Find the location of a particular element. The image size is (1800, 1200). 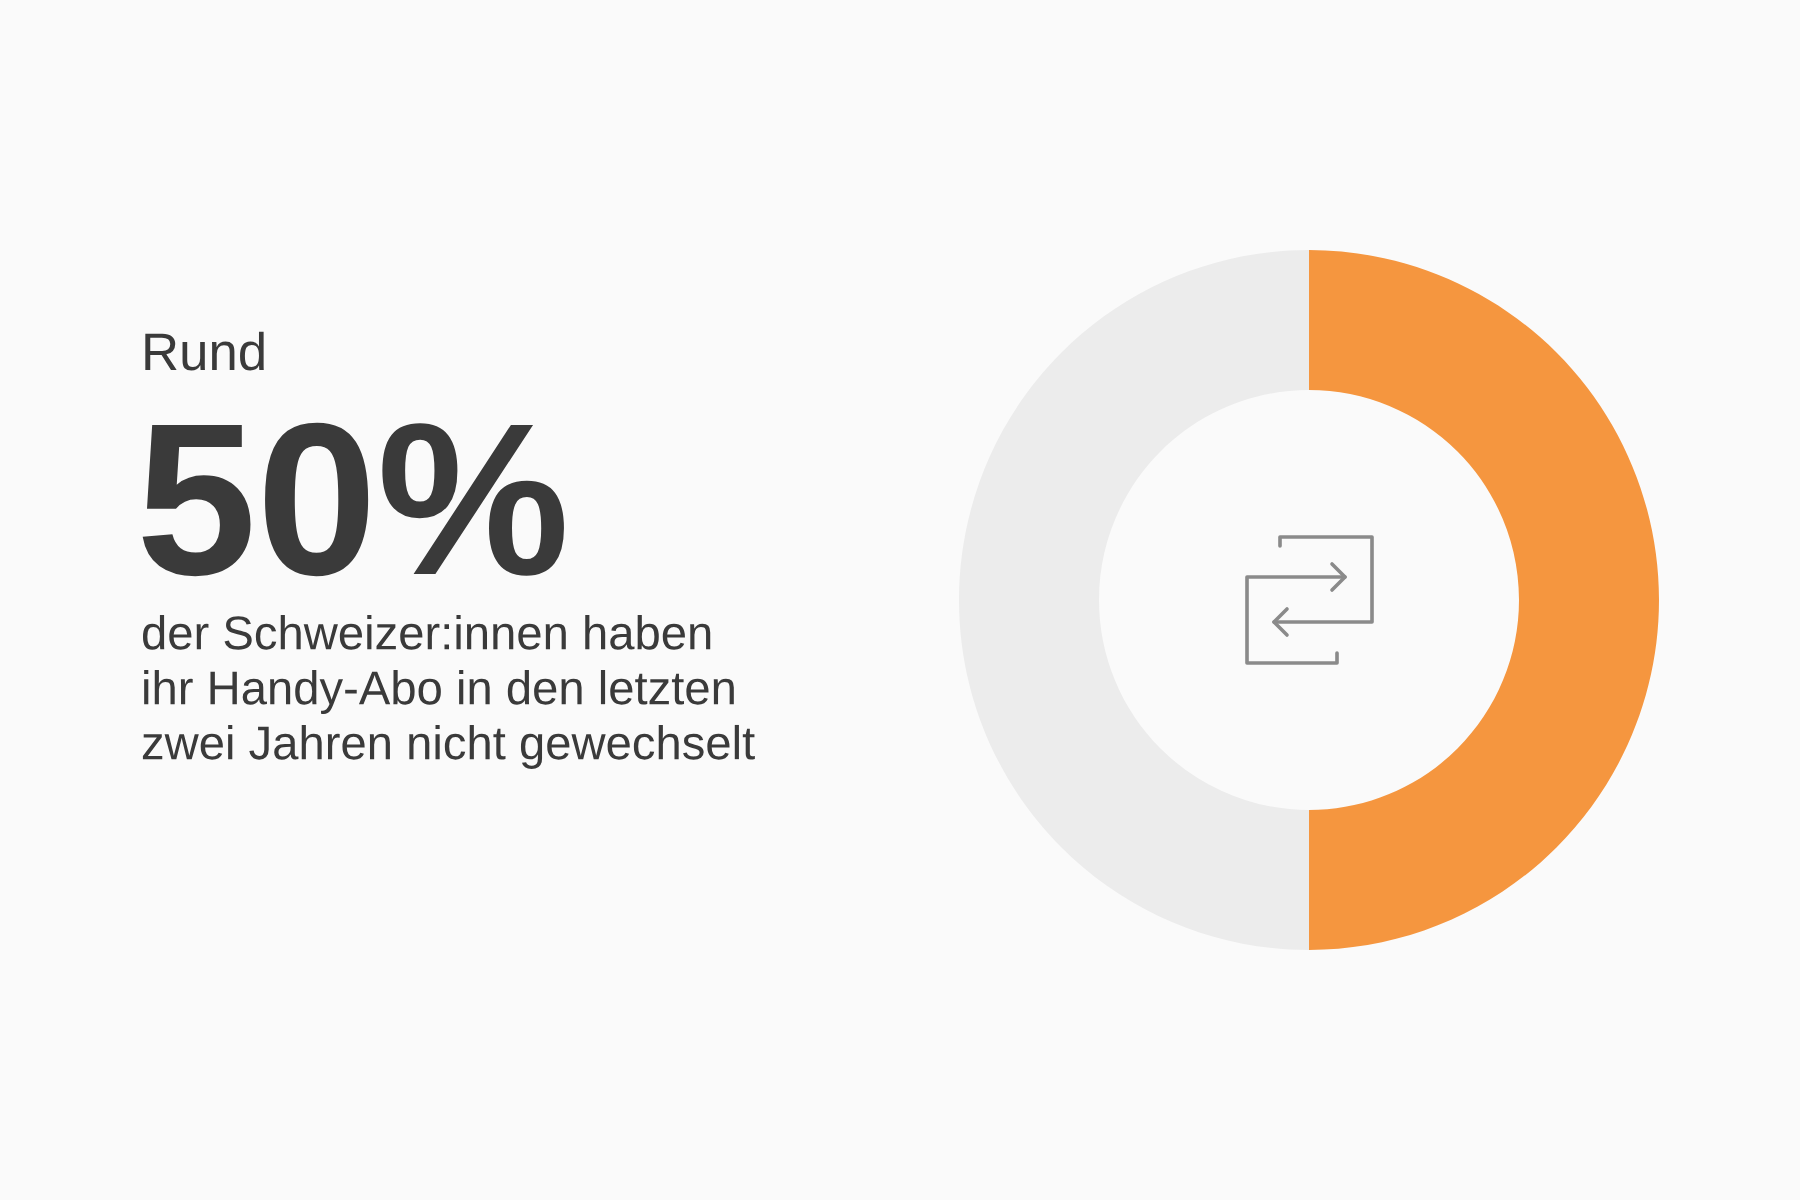

text: 50% is located at coordinates (353, 499).